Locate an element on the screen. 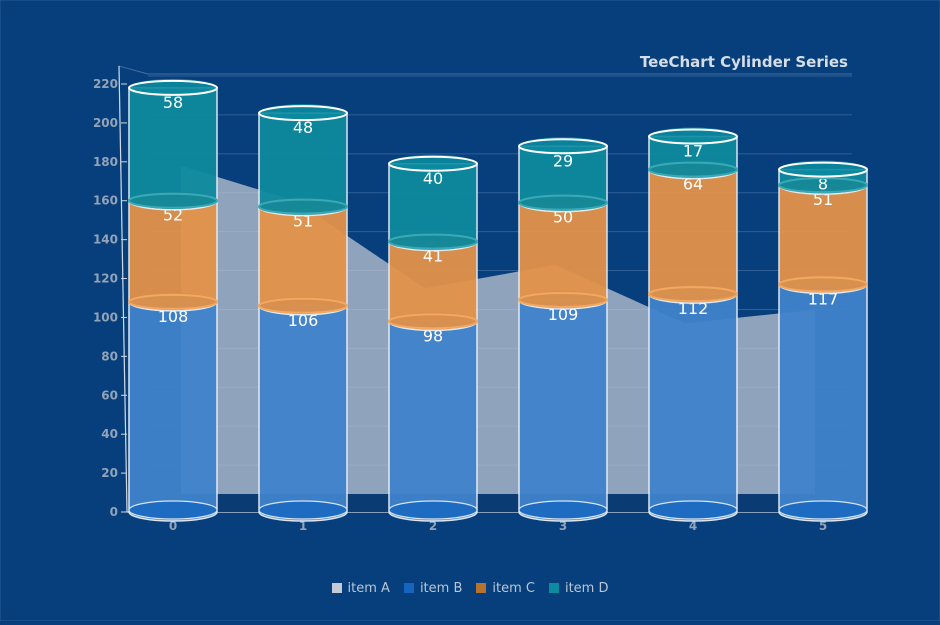 The width and height of the screenshot is (940, 625). data-label: 29 is located at coordinates (563, 160).